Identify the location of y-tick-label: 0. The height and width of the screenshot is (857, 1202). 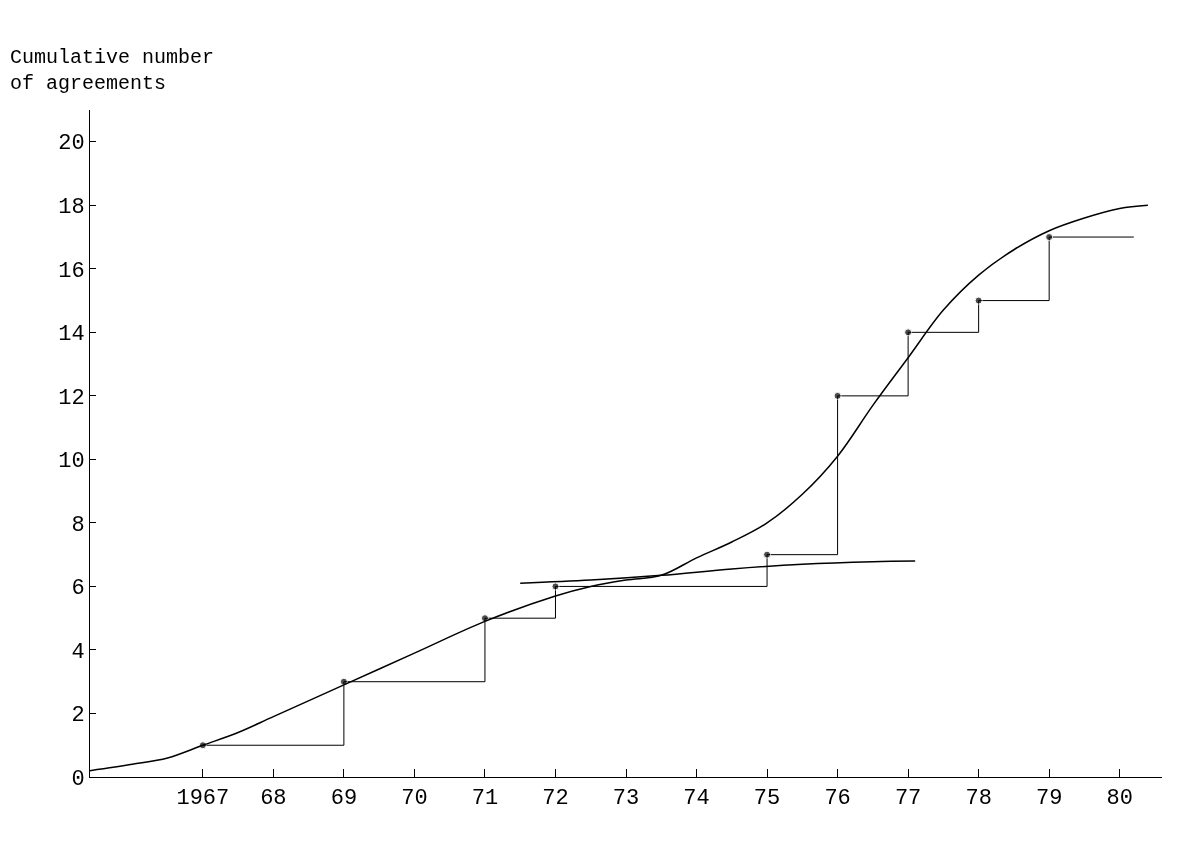
(78, 779).